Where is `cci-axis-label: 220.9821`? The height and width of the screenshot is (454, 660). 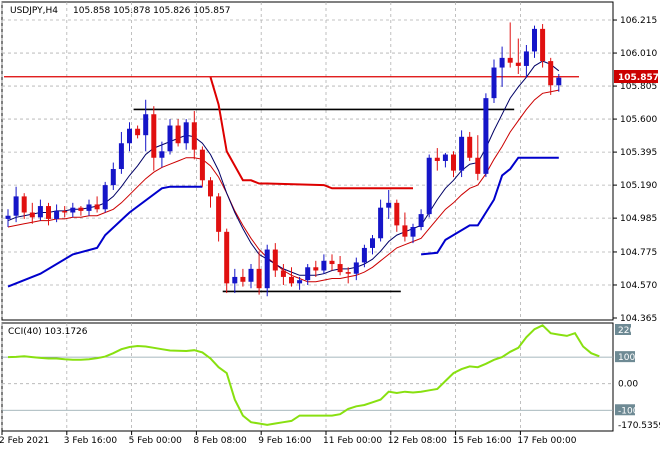
cci-axis-label: 220.9821 is located at coordinates (639, 331).